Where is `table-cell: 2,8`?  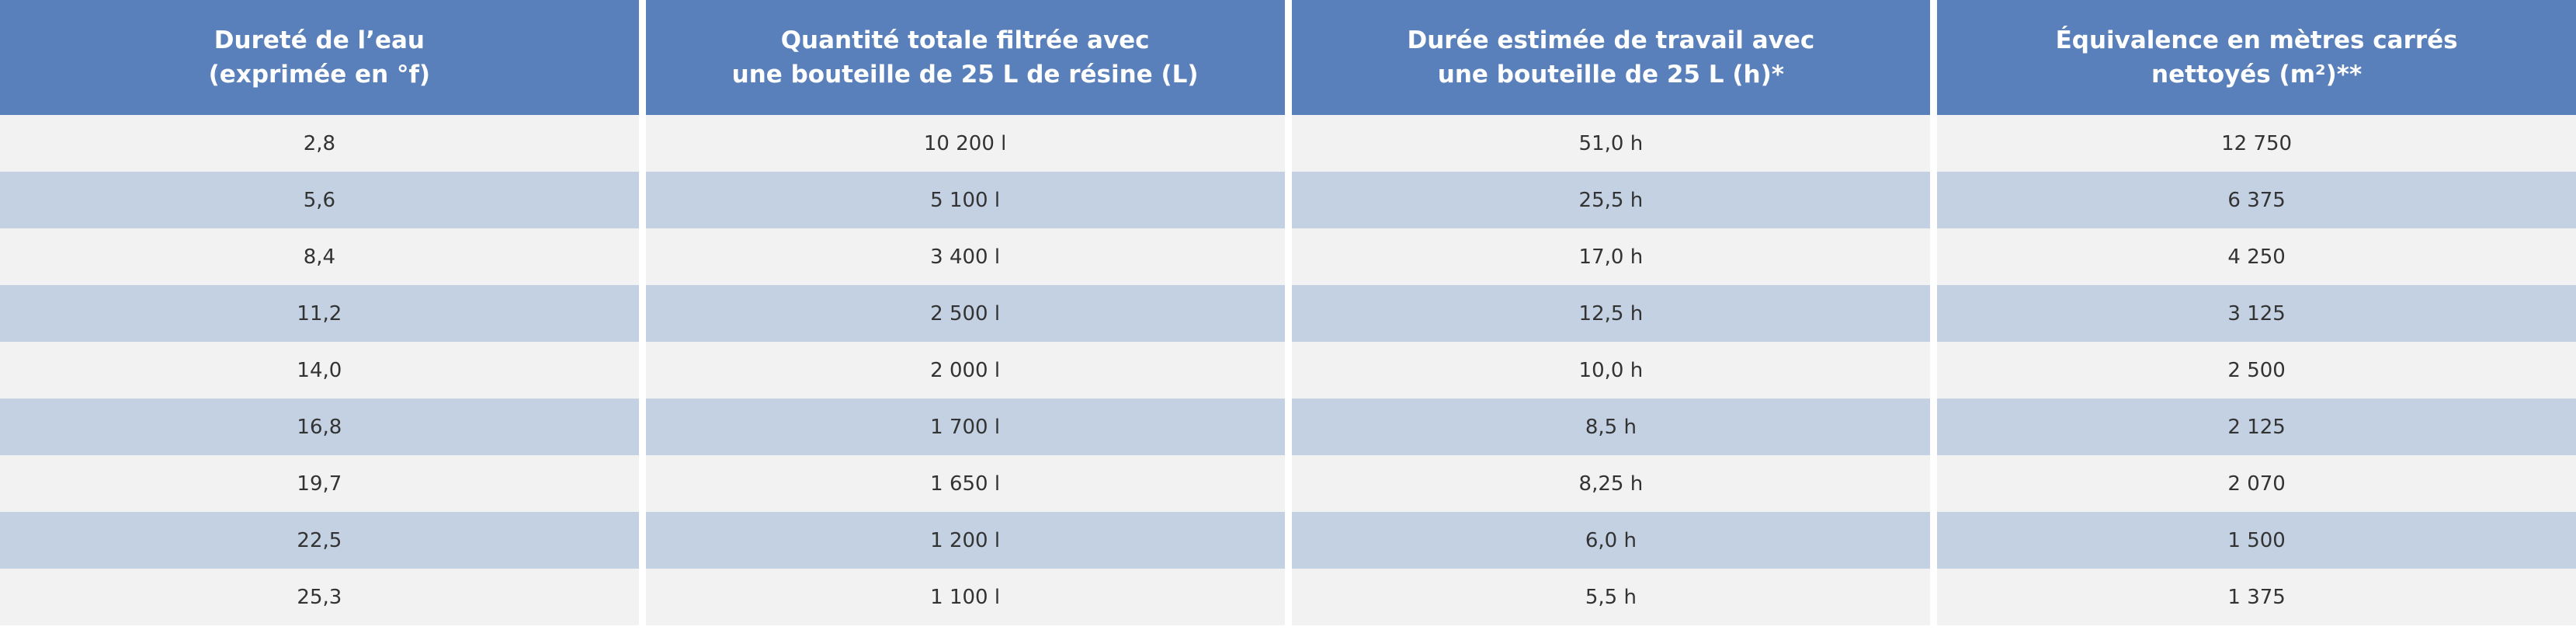
table-cell: 2,8 is located at coordinates (319, 143).